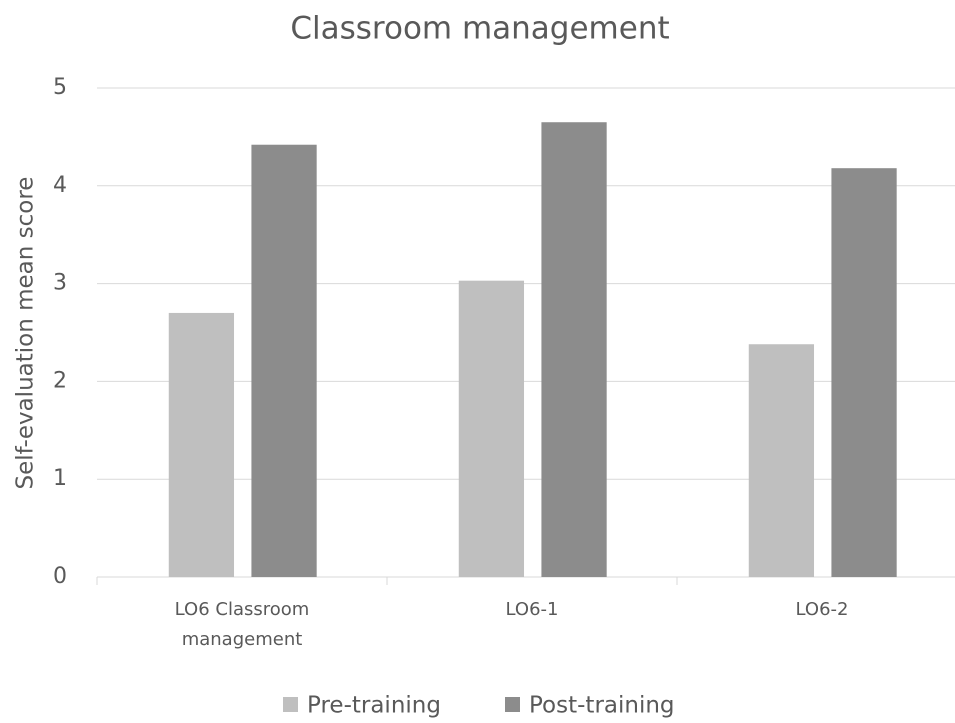  I want to click on legend-label: Pre-training, so click(374, 706).